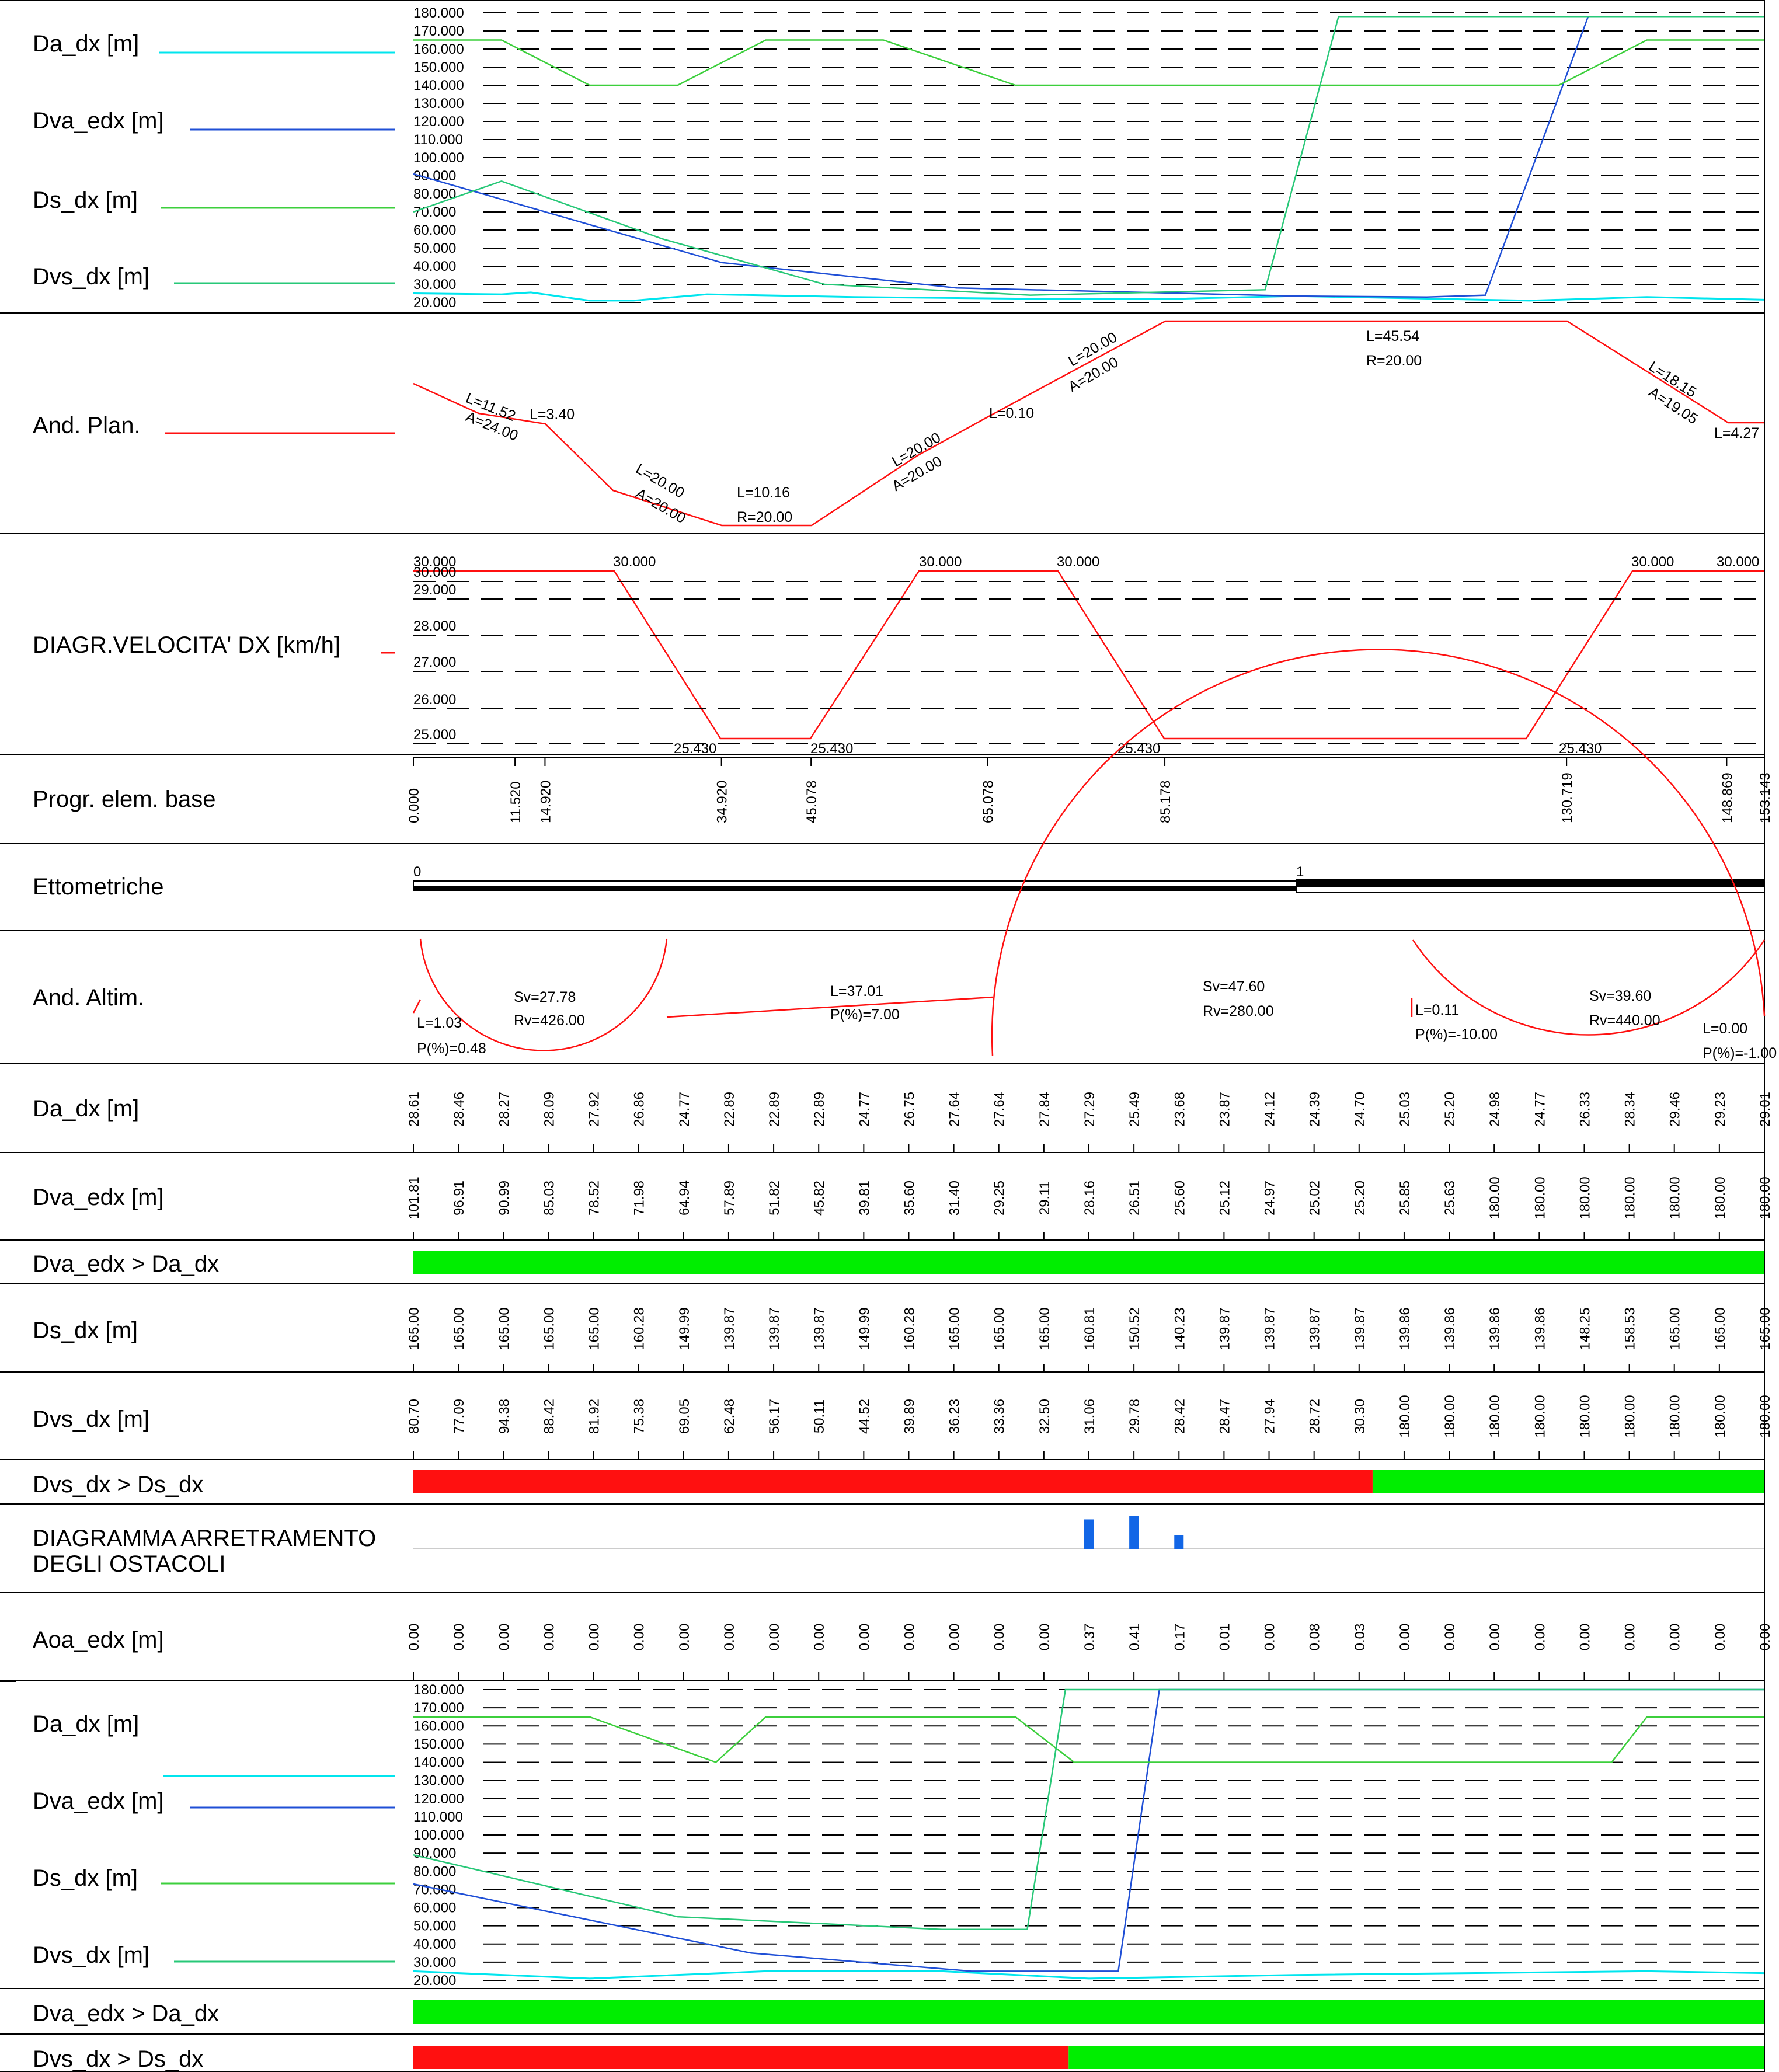 The height and width of the screenshot is (2072, 1779). Describe the element at coordinates (1315, 1109) in the screenshot. I see `table-cell: 24.39` at that location.